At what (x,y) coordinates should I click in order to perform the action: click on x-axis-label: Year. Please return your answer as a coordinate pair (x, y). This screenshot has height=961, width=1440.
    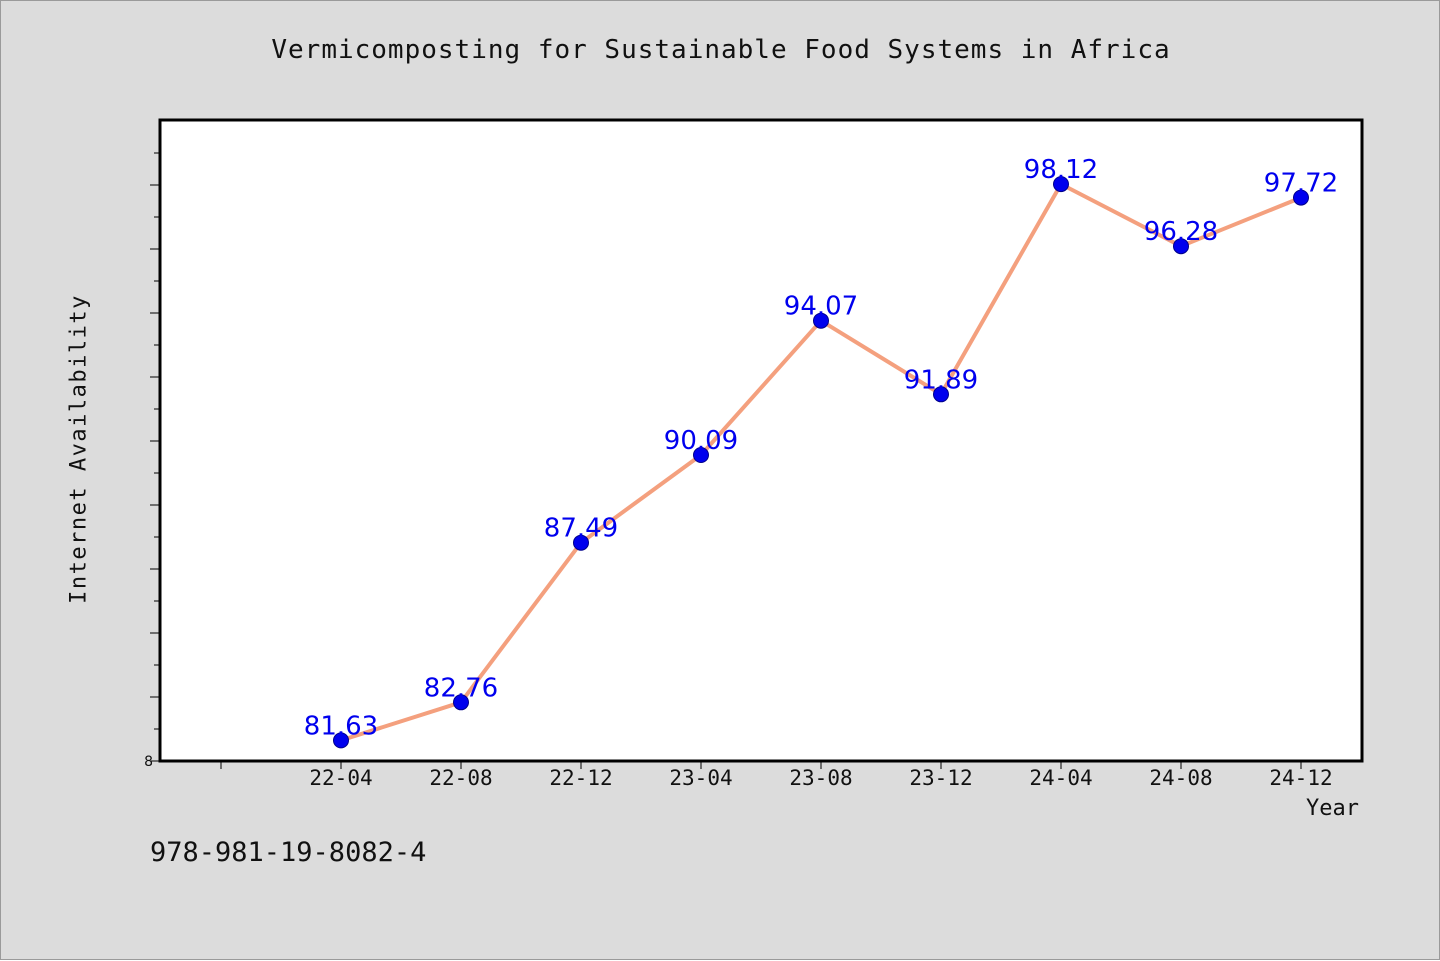
    Looking at the image, I should click on (1332, 808).